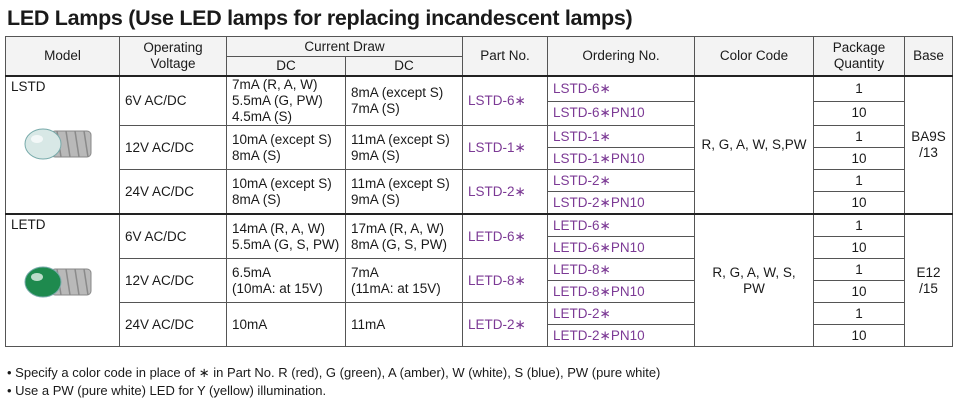  I want to click on table-row: LETD-8∗PN10 10, so click(479, 291).